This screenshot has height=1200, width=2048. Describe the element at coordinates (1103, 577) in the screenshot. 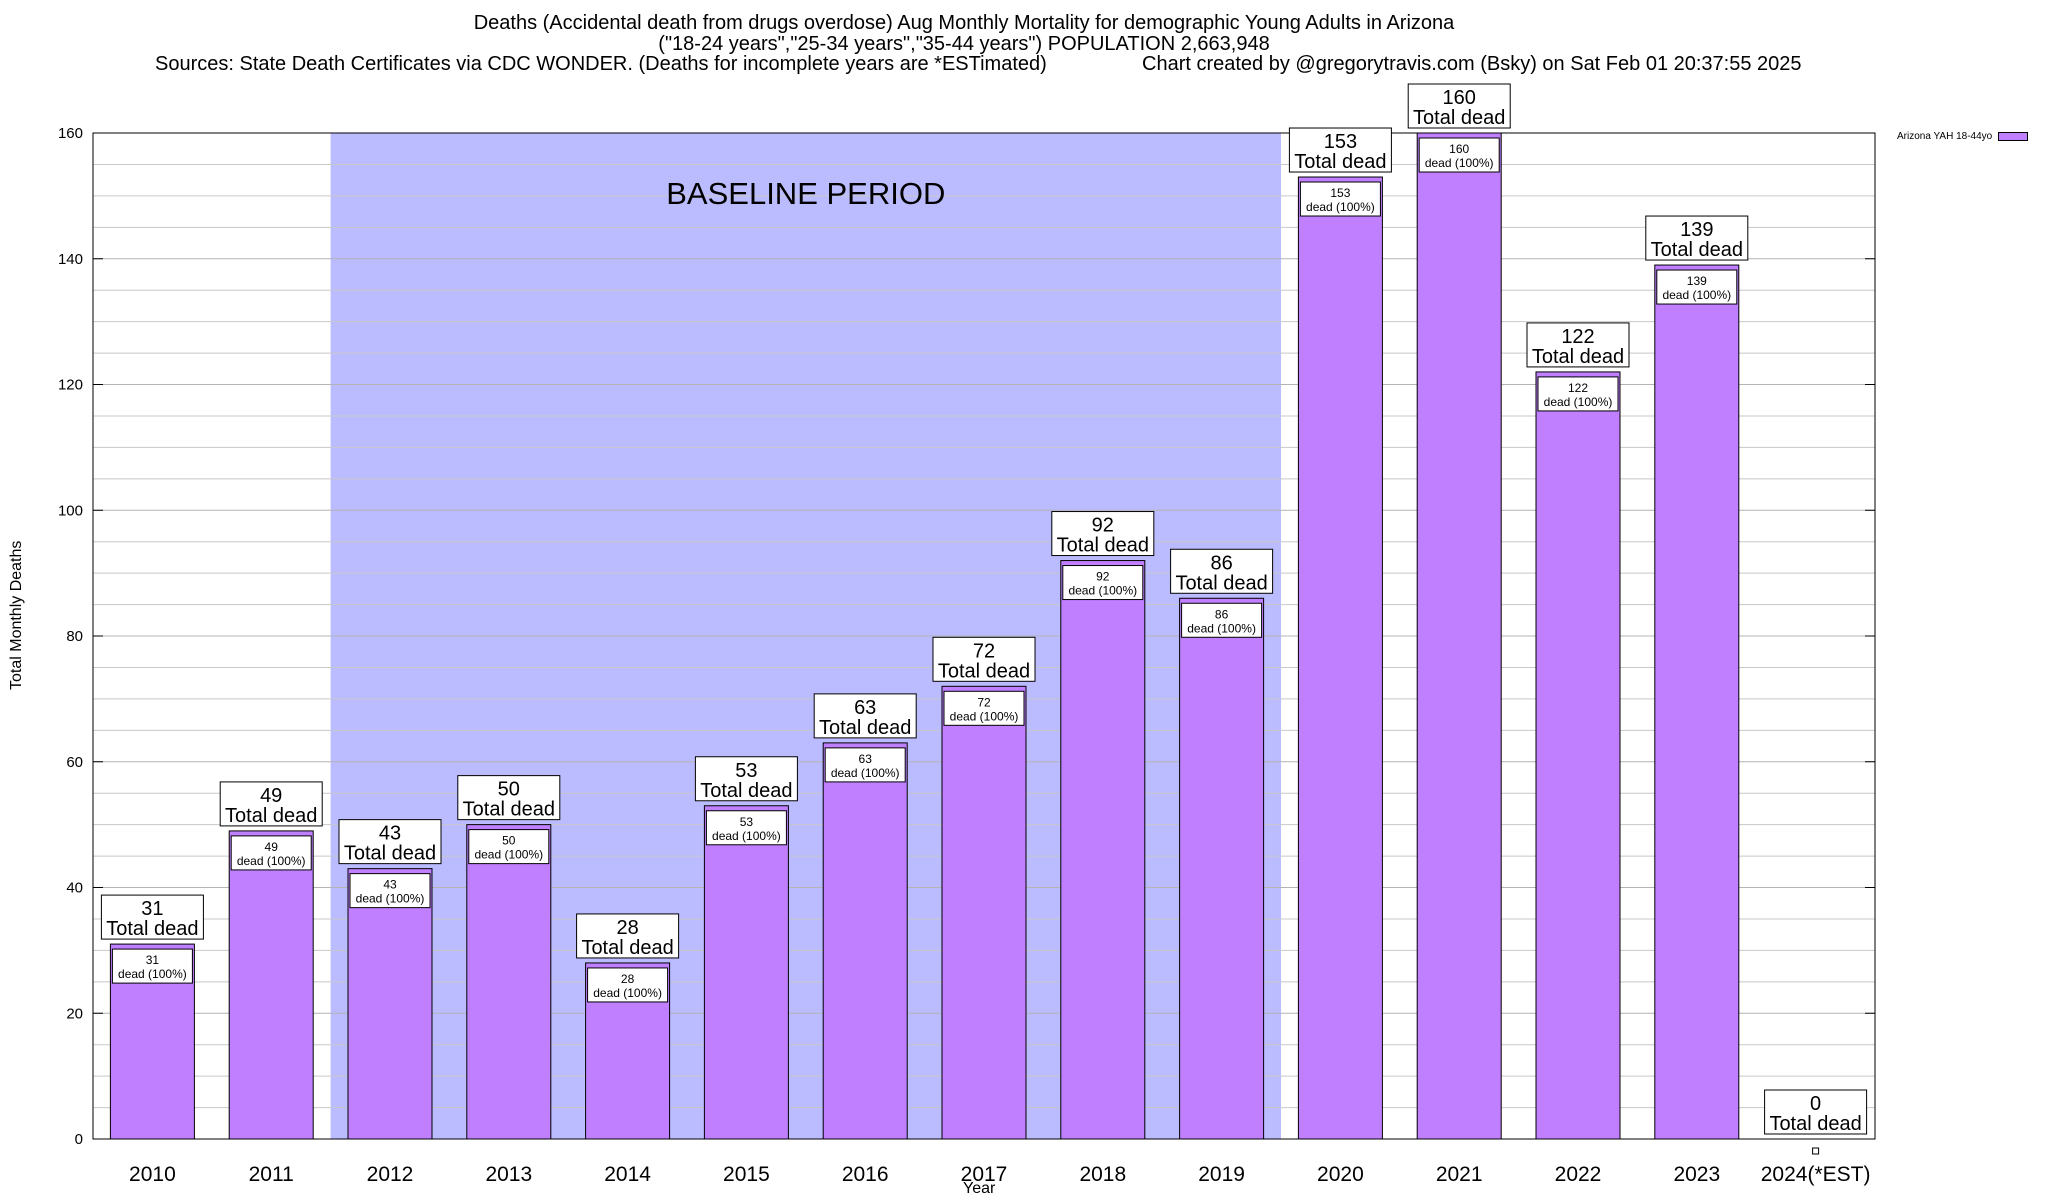

I see `bar-inner-value: 92` at that location.